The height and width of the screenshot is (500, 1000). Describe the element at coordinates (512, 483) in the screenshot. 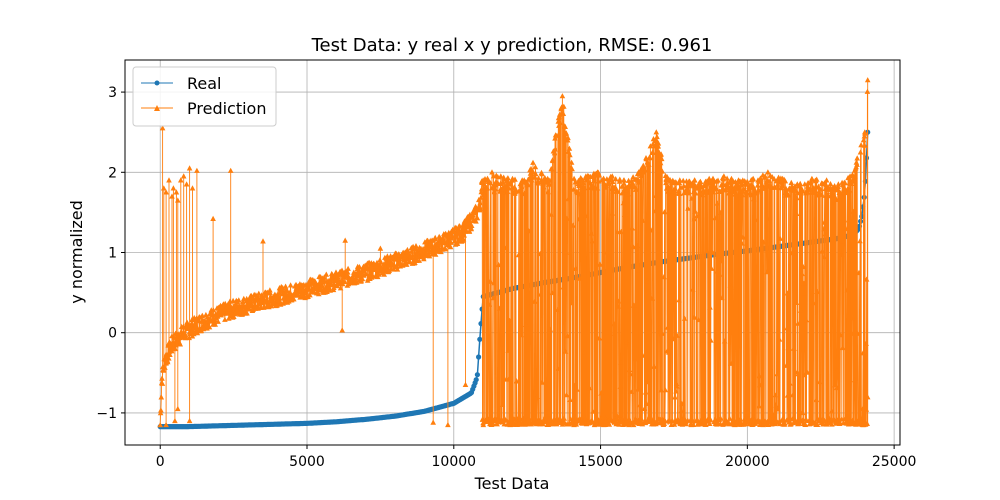

I see `x-axis-label: Test Data` at that location.